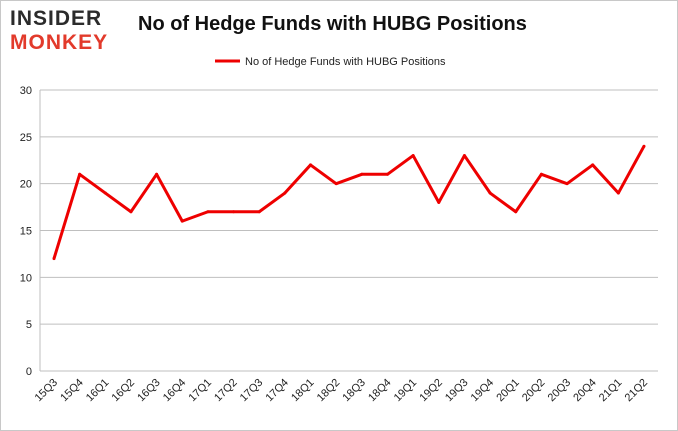 This screenshot has height=431, width=678. What do you see at coordinates (354, 391) in the screenshot?
I see `x-tick-label: 18Q3` at bounding box center [354, 391].